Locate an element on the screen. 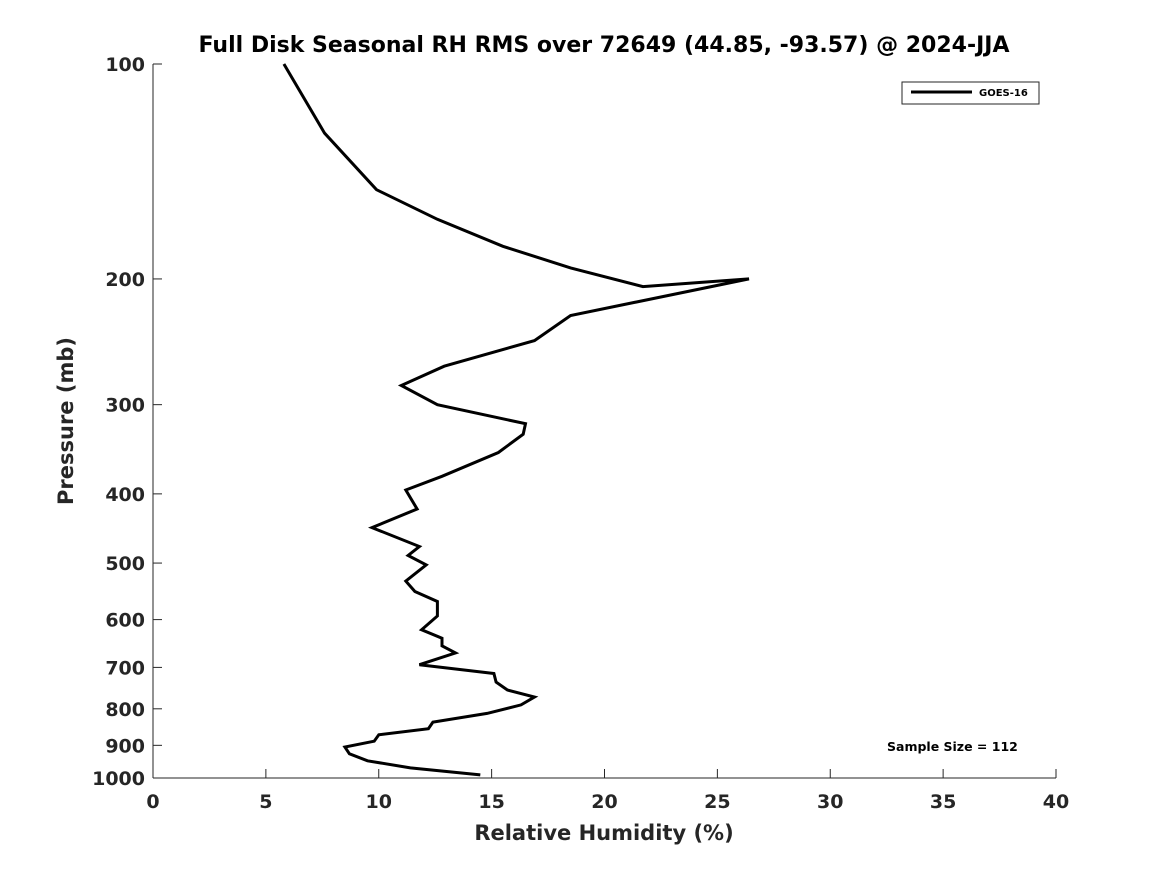 The image size is (1167, 875). y-axis-ticks: 100 200 300 400 500 600 700 800 900 1000 is located at coordinates (127, 422).